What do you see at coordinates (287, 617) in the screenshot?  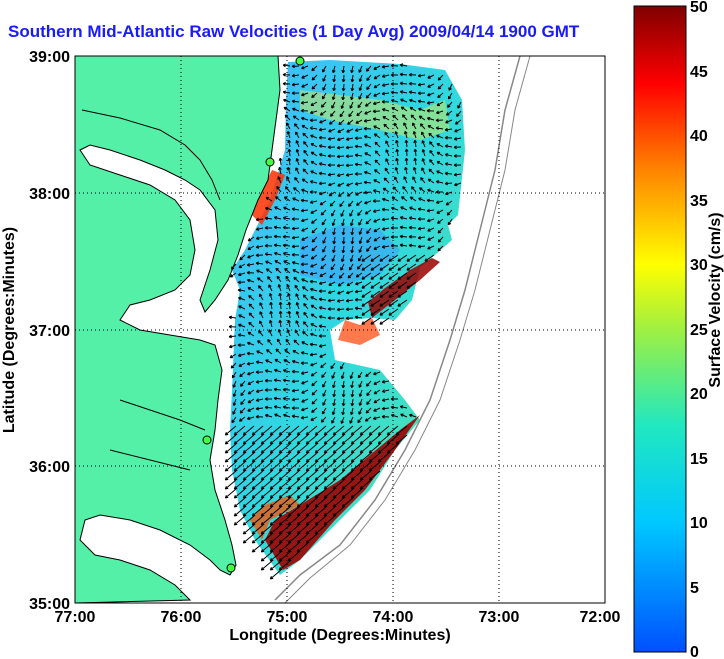 I see `x-tick-label: 75:00` at bounding box center [287, 617].